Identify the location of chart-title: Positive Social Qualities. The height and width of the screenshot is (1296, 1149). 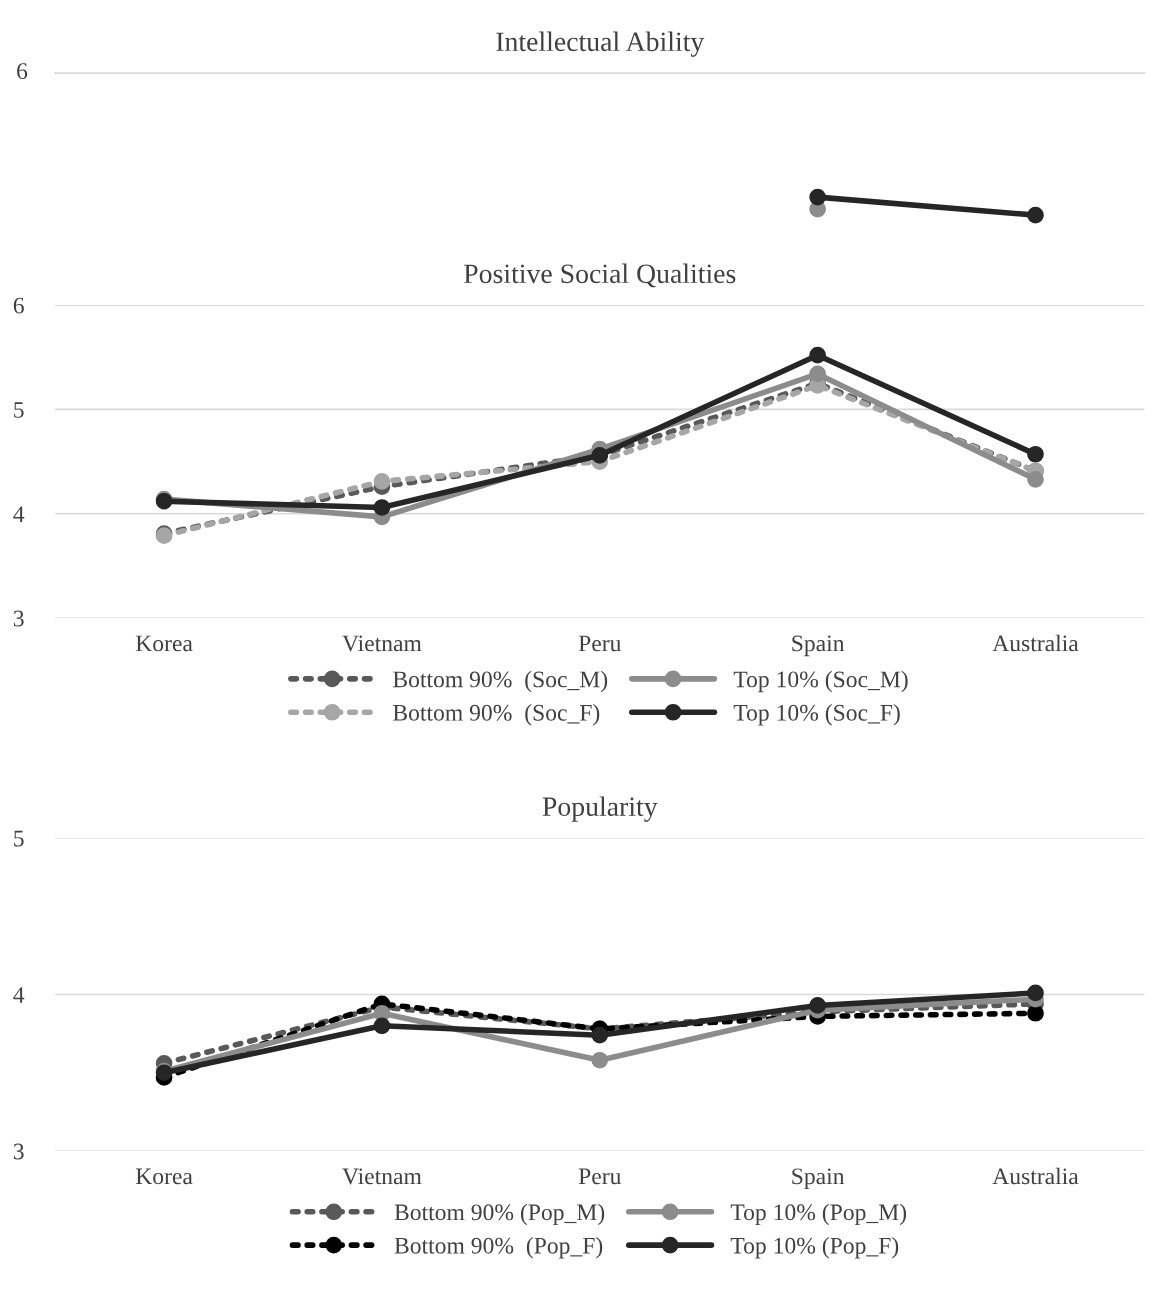
(600, 275).